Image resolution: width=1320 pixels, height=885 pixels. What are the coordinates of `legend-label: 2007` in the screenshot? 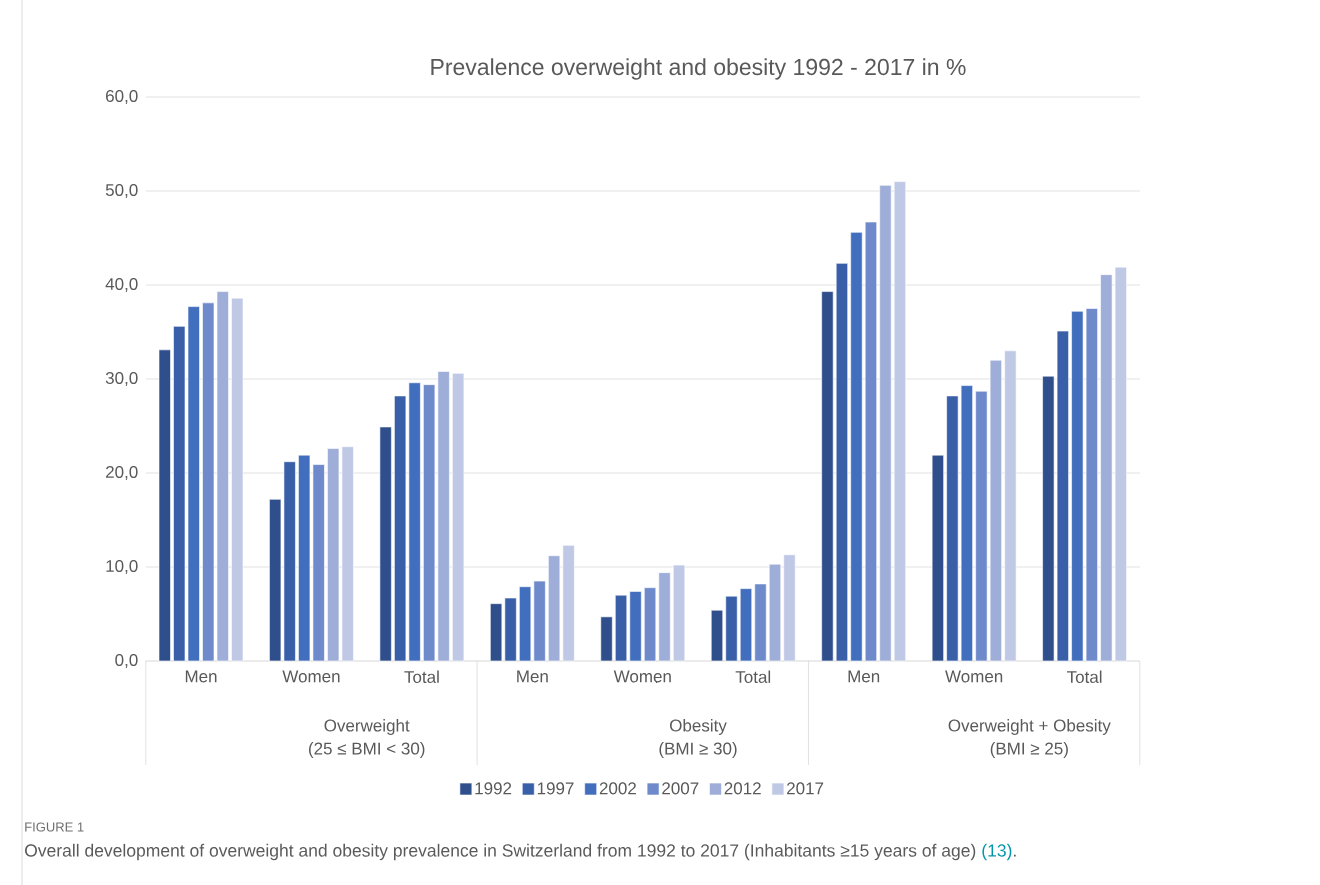 It's located at (680, 788).